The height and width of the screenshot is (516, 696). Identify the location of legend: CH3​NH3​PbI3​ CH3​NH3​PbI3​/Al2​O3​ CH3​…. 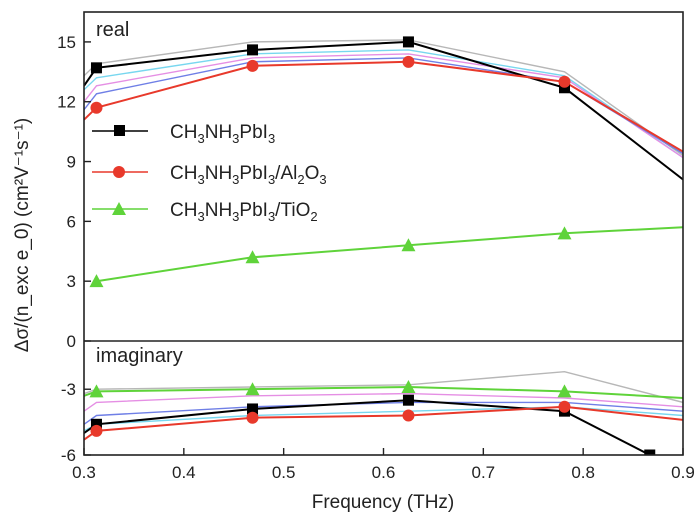
(209, 173).